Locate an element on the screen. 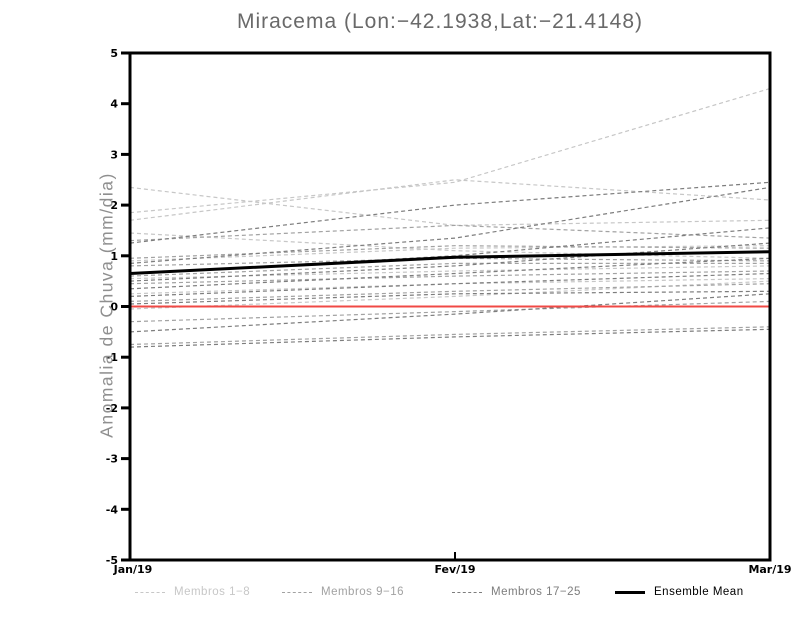  y-tick-label: 1 is located at coordinates (114, 256).